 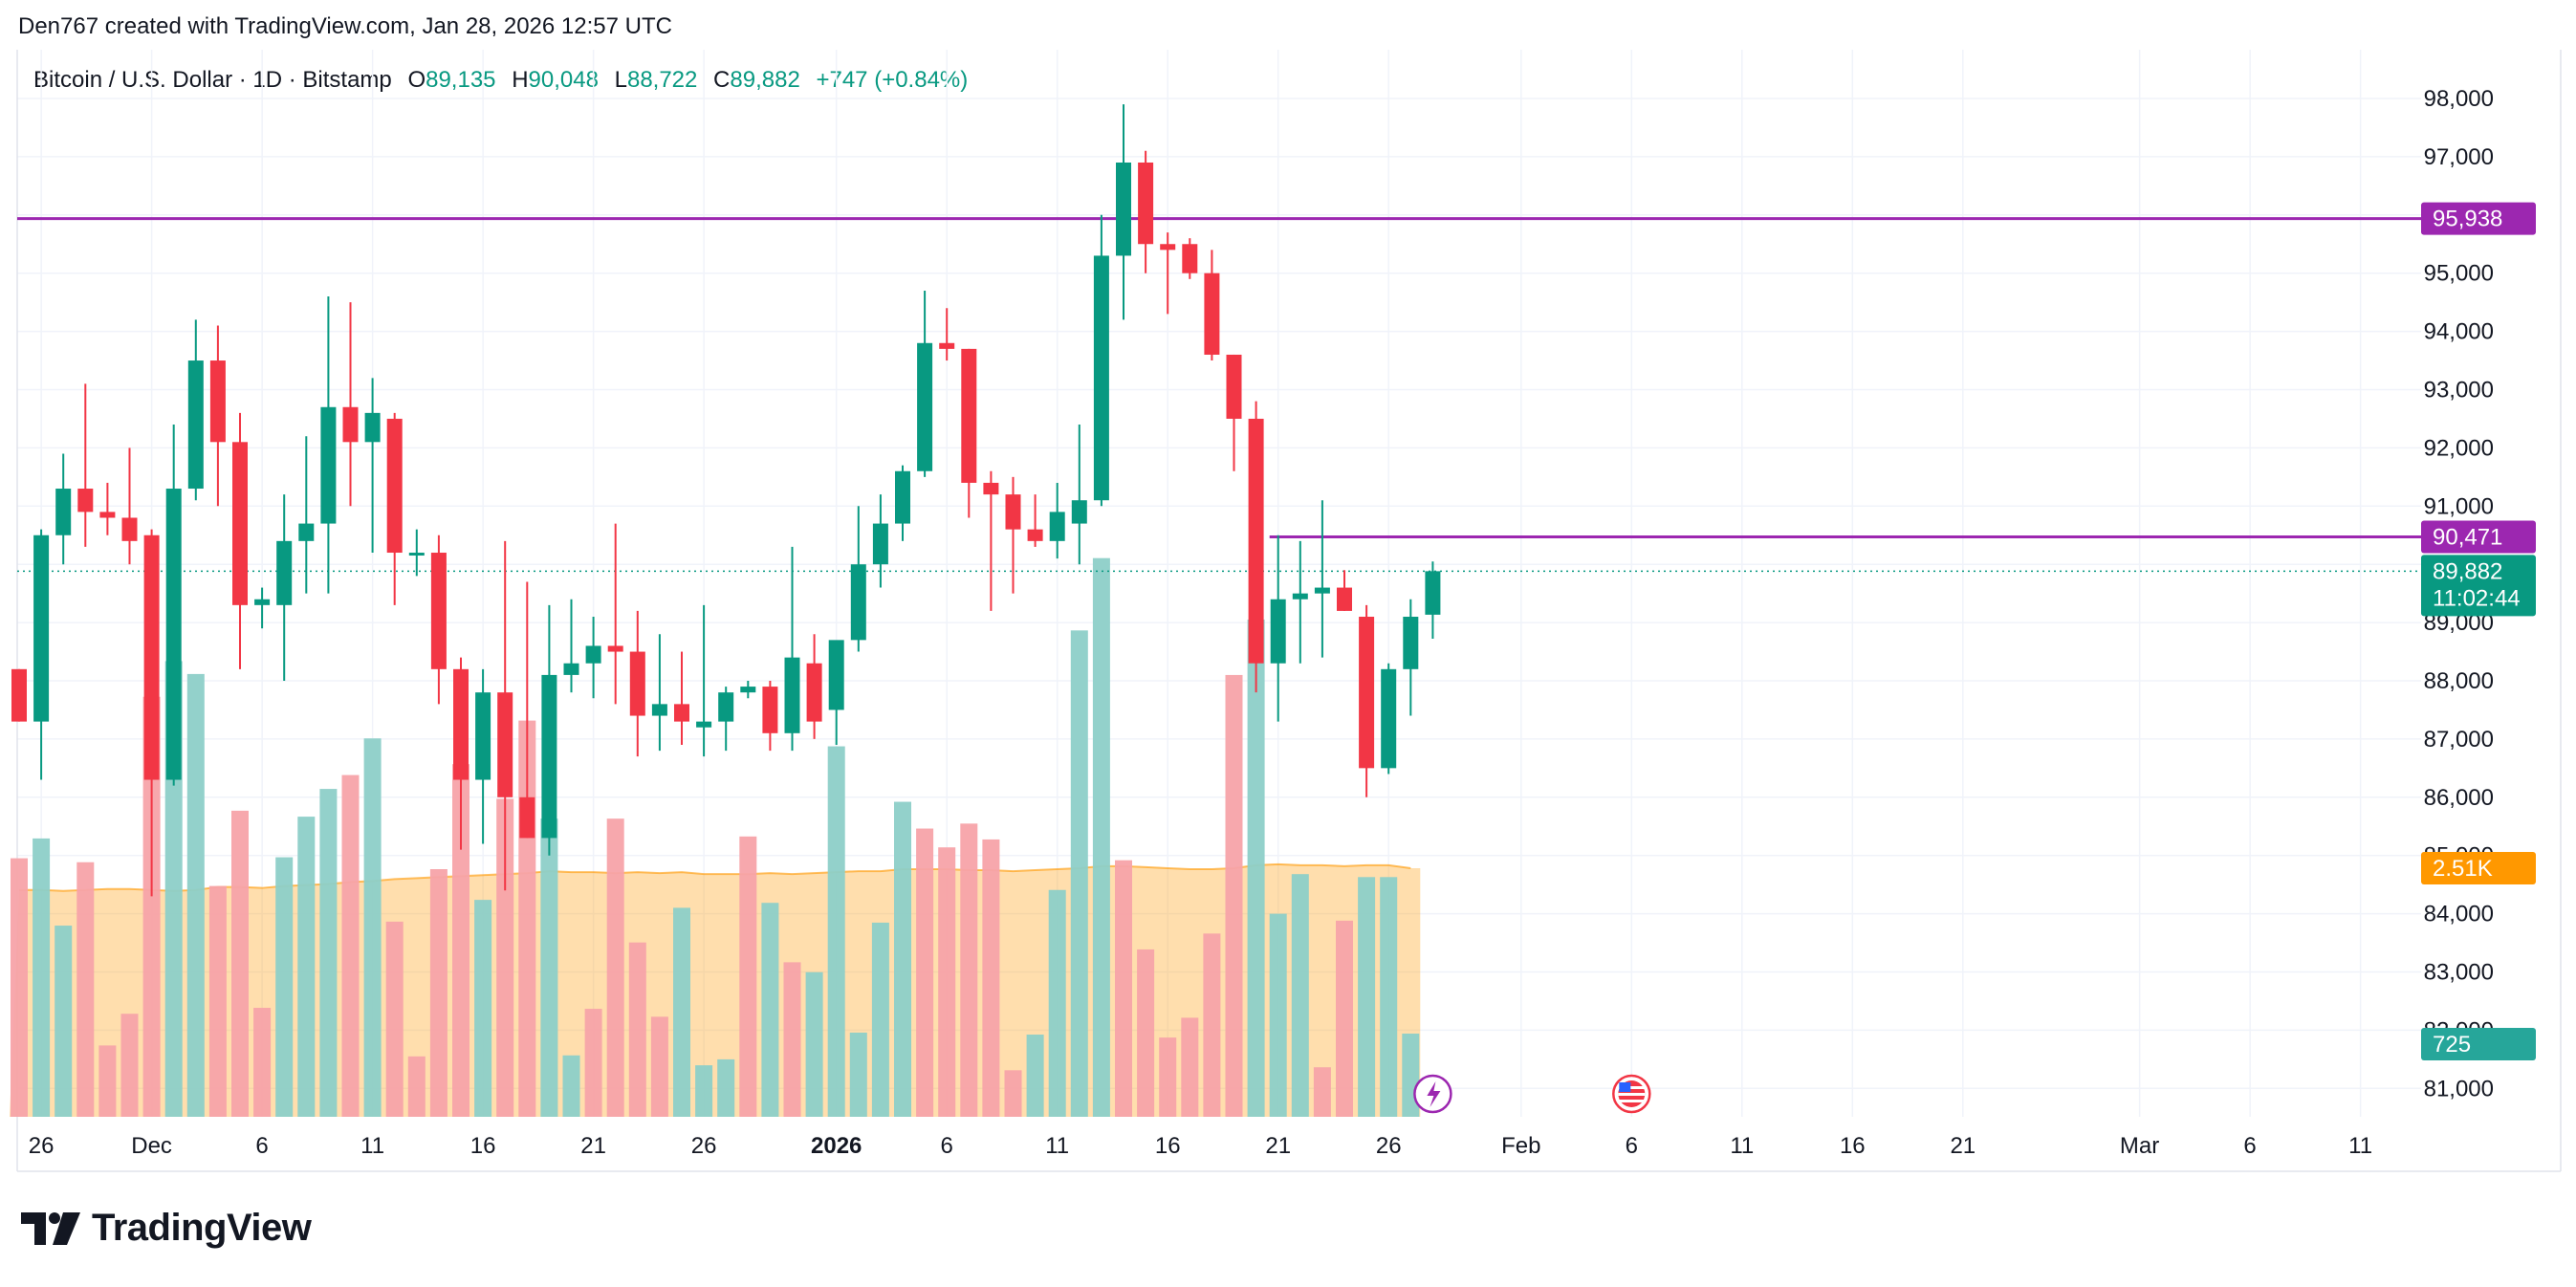 I want to click on time-axis-label: 6, so click(x=947, y=1146).